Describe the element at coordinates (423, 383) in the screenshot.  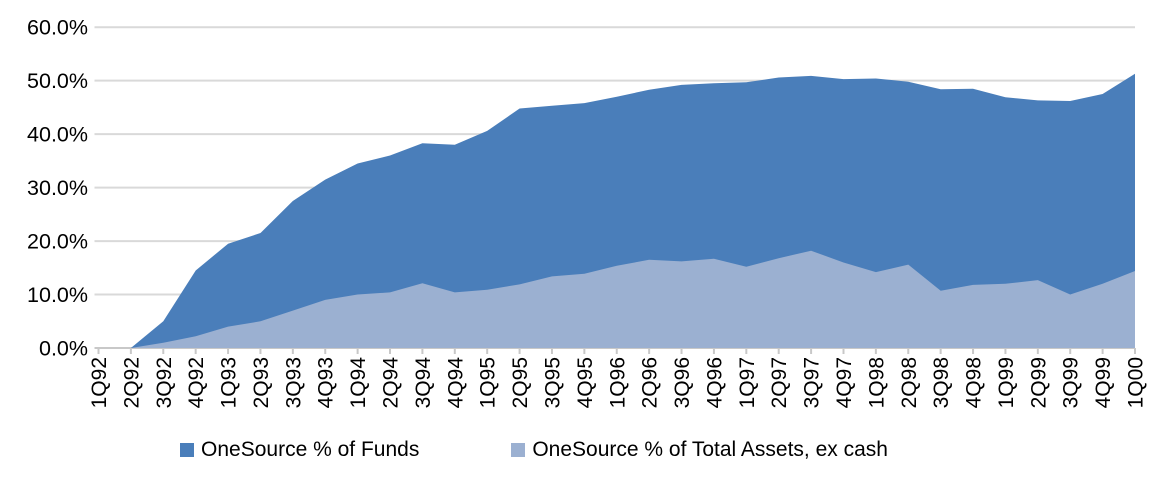
I see `x-axis-tick-label: 3Q94` at that location.